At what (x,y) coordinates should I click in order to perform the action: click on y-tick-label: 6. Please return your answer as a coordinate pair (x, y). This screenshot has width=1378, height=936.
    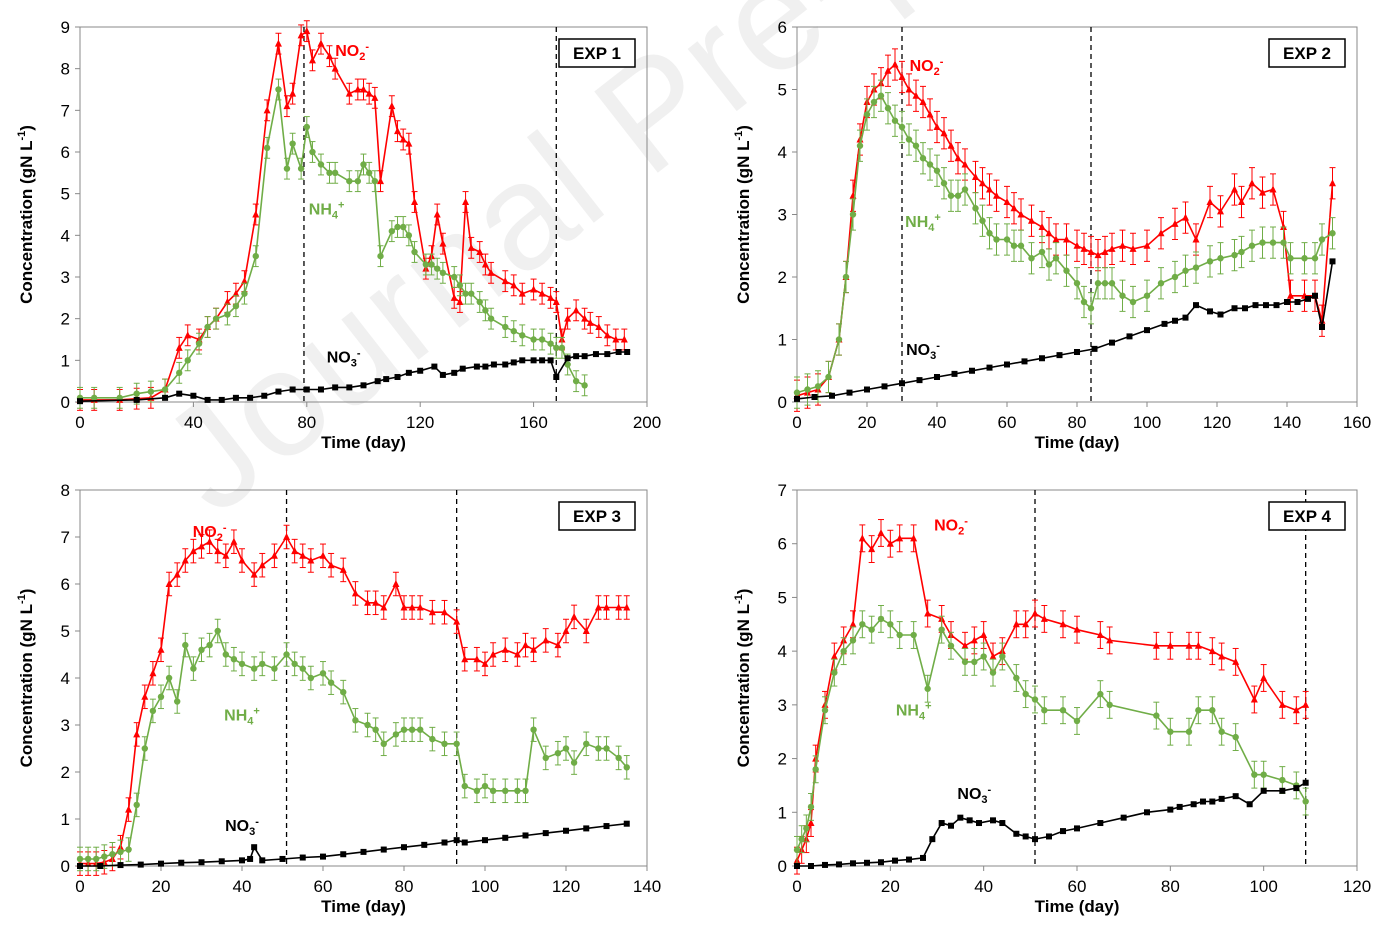
    Looking at the image, I should click on (65, 584).